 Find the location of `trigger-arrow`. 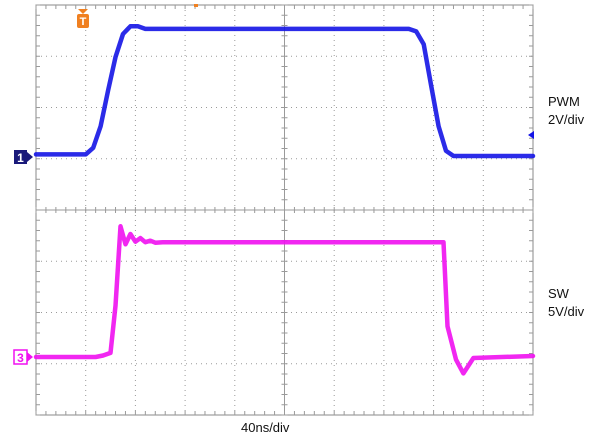

trigger-arrow is located at coordinates (83, 11).